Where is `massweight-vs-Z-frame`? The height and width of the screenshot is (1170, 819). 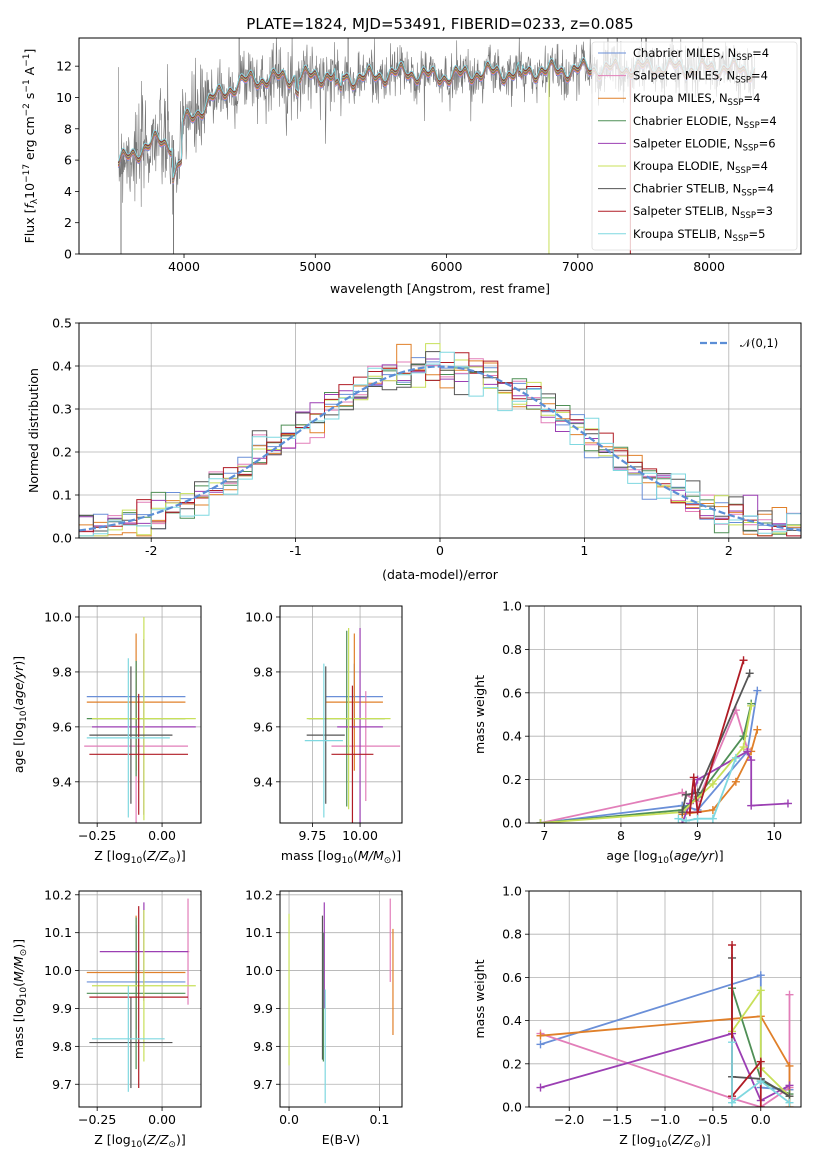 massweight-vs-Z-frame is located at coordinates (665, 999).